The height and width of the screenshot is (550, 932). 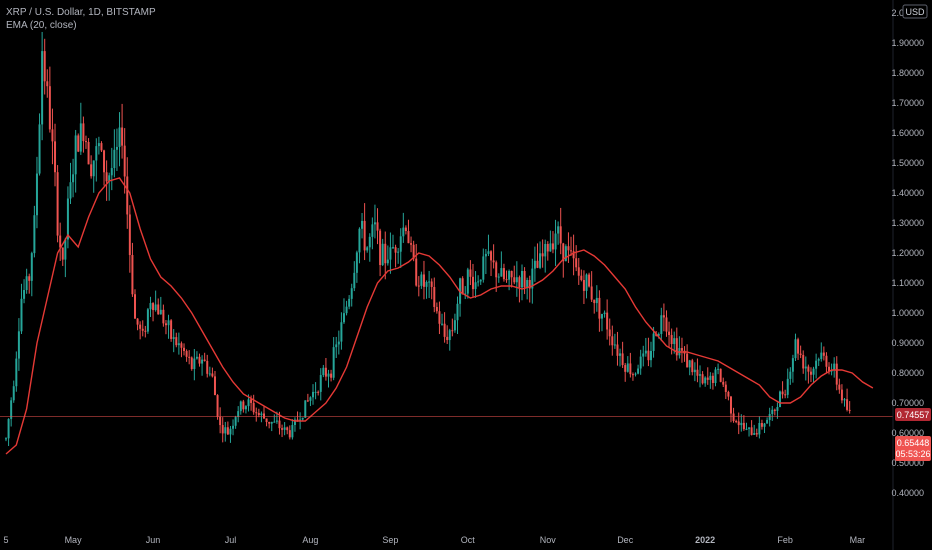 I want to click on y-tick-label: 1.10000, so click(x=907, y=283).